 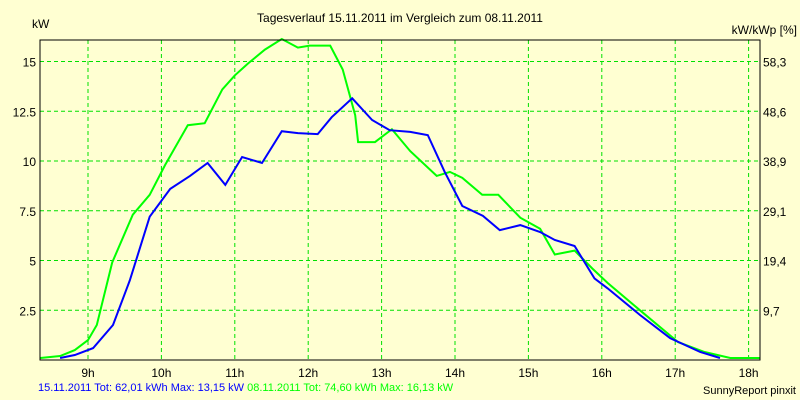 What do you see at coordinates (602, 373) in the screenshot?
I see `x-tick-label: 16h` at bounding box center [602, 373].